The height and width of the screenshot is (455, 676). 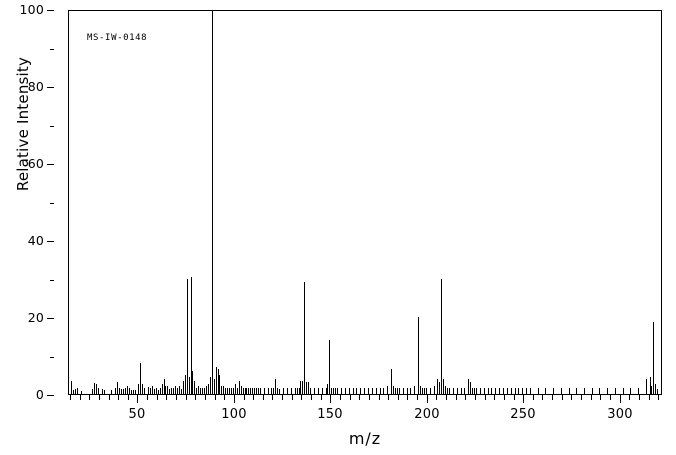 I want to click on x-axis-tick-label: 50, so click(x=137, y=414).